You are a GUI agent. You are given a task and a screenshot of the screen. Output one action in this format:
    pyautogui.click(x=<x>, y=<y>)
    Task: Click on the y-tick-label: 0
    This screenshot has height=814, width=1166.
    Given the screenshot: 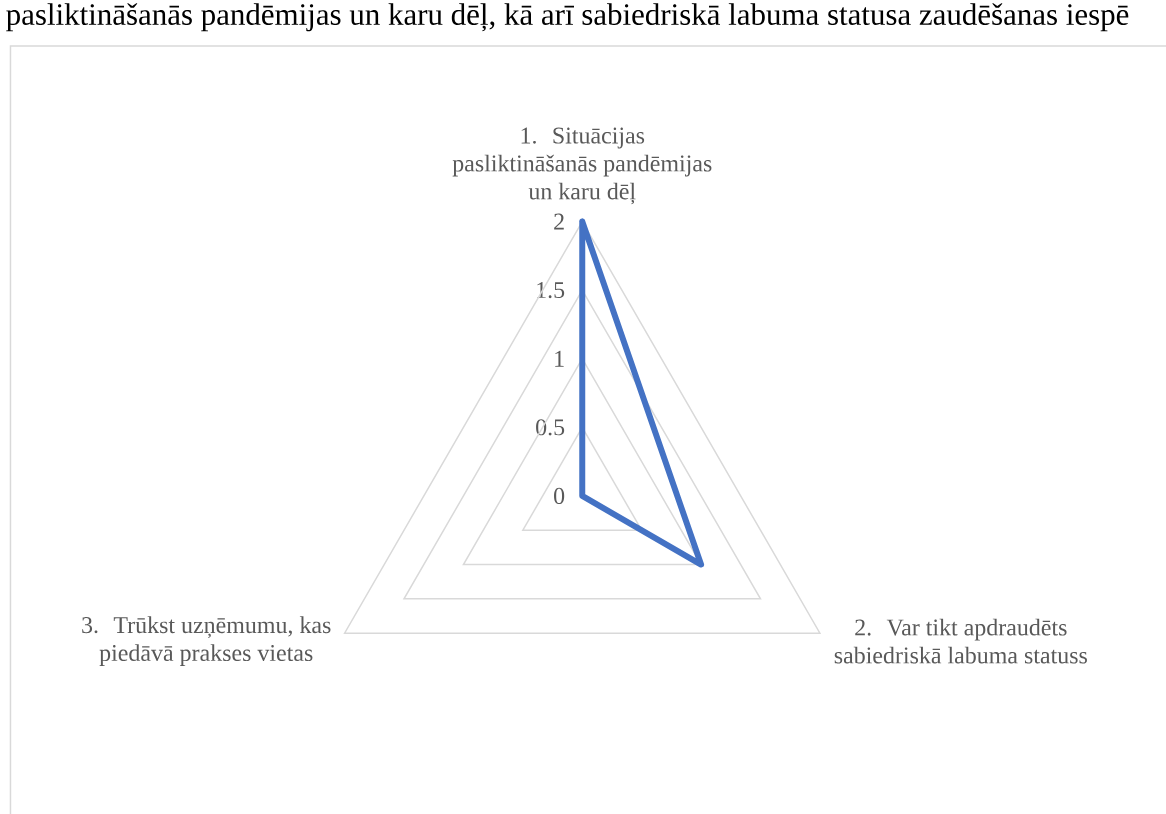 What is the action you would take?
    pyautogui.click(x=559, y=495)
    